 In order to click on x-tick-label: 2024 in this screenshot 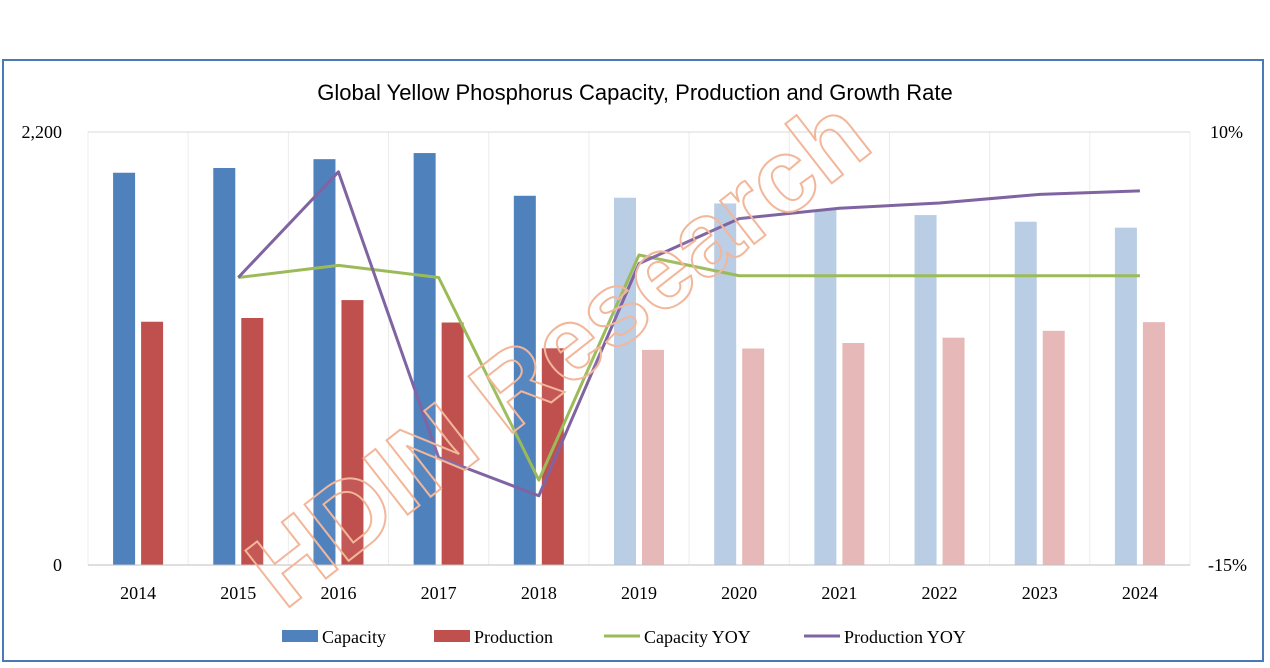, I will do `click(1140, 593)`.